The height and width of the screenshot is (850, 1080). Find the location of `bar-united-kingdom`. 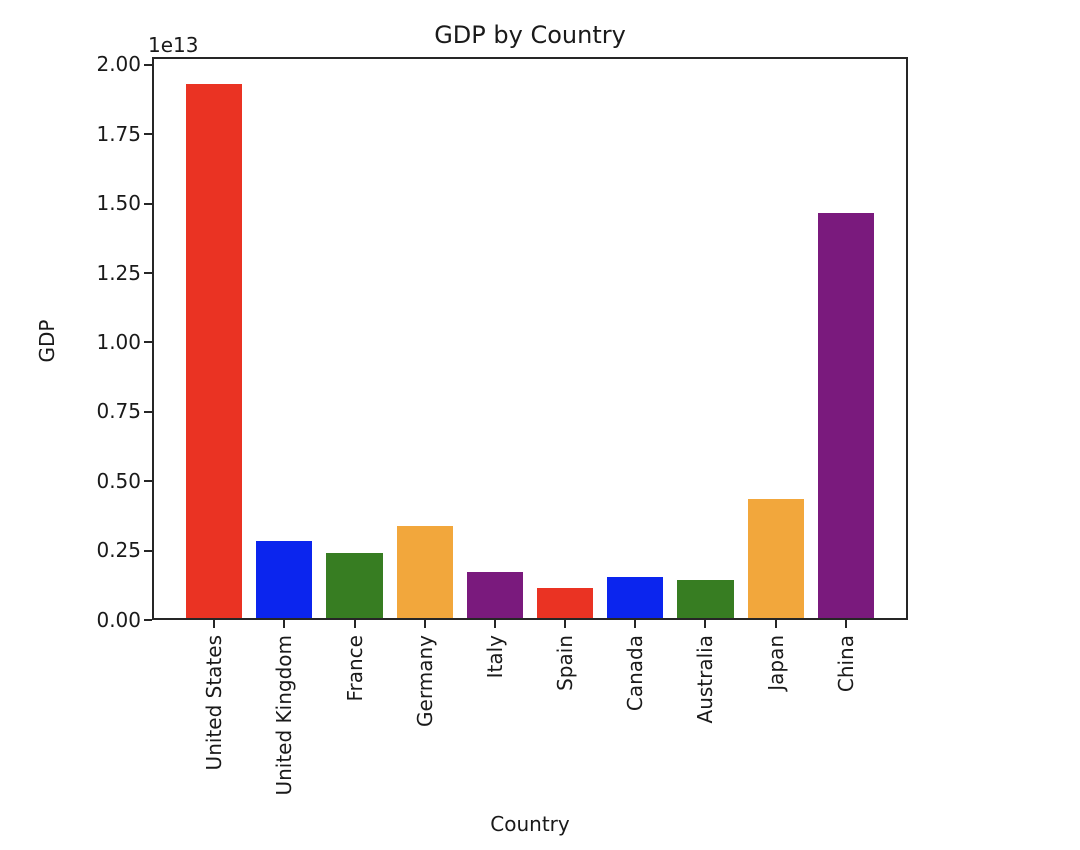

bar-united-kingdom is located at coordinates (284, 580).